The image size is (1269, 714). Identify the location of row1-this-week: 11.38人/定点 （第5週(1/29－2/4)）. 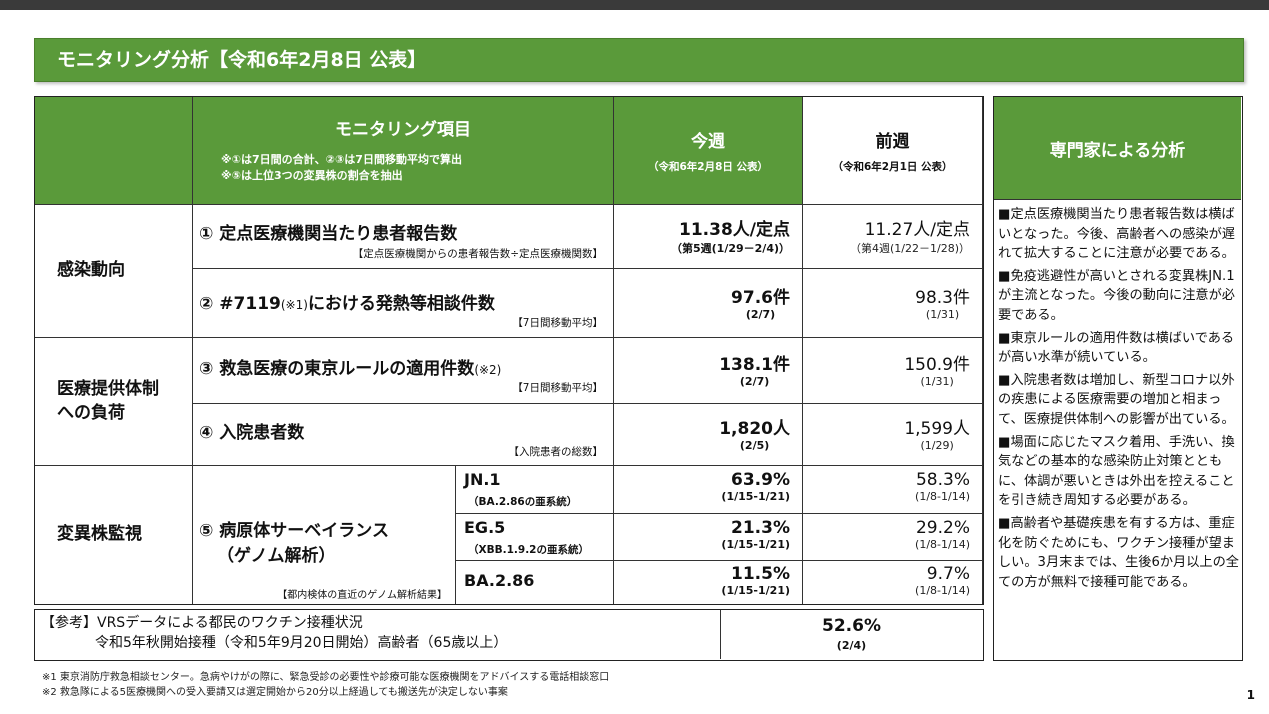
(708, 237).